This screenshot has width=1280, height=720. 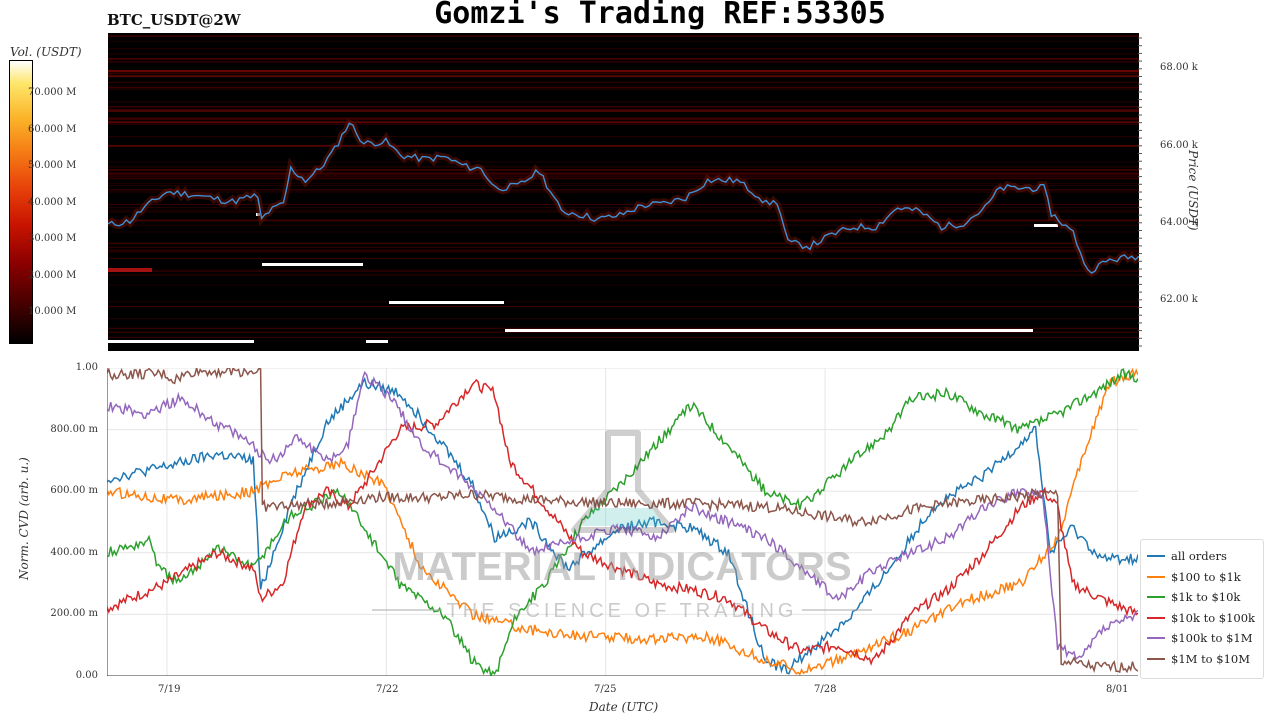 What do you see at coordinates (1206, 597) in the screenshot?
I see `legend-label: $1k to $10k` at bounding box center [1206, 597].